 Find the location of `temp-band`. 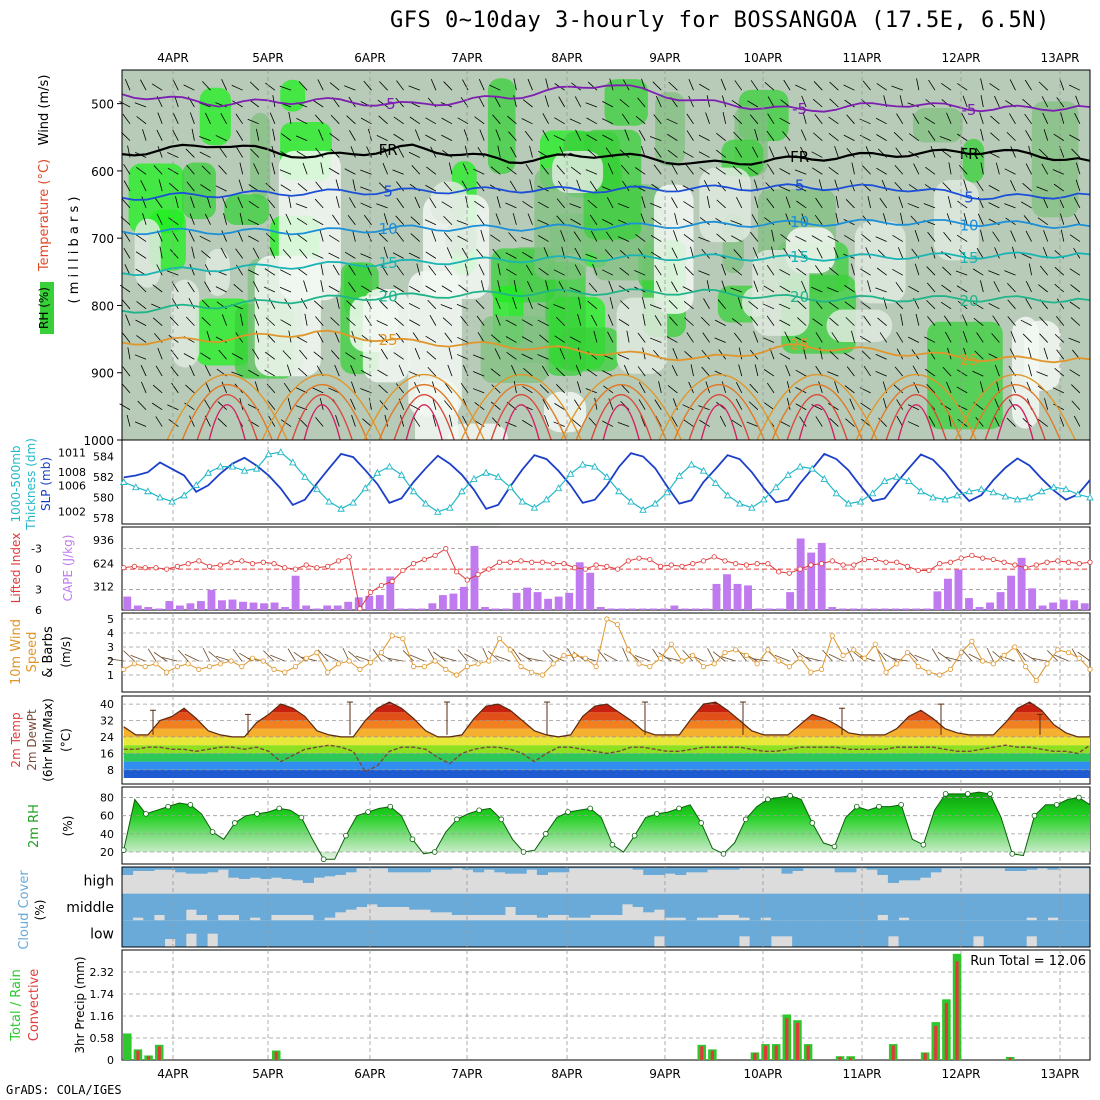

temp-band is located at coordinates (606, 732).